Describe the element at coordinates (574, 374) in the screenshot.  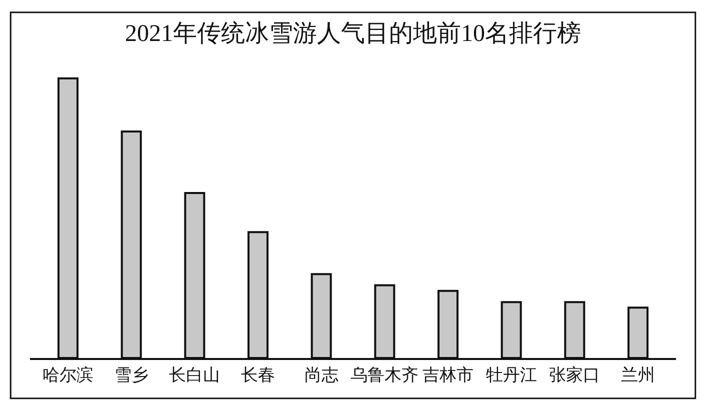
I see `x-tick-label: 张家口` at that location.